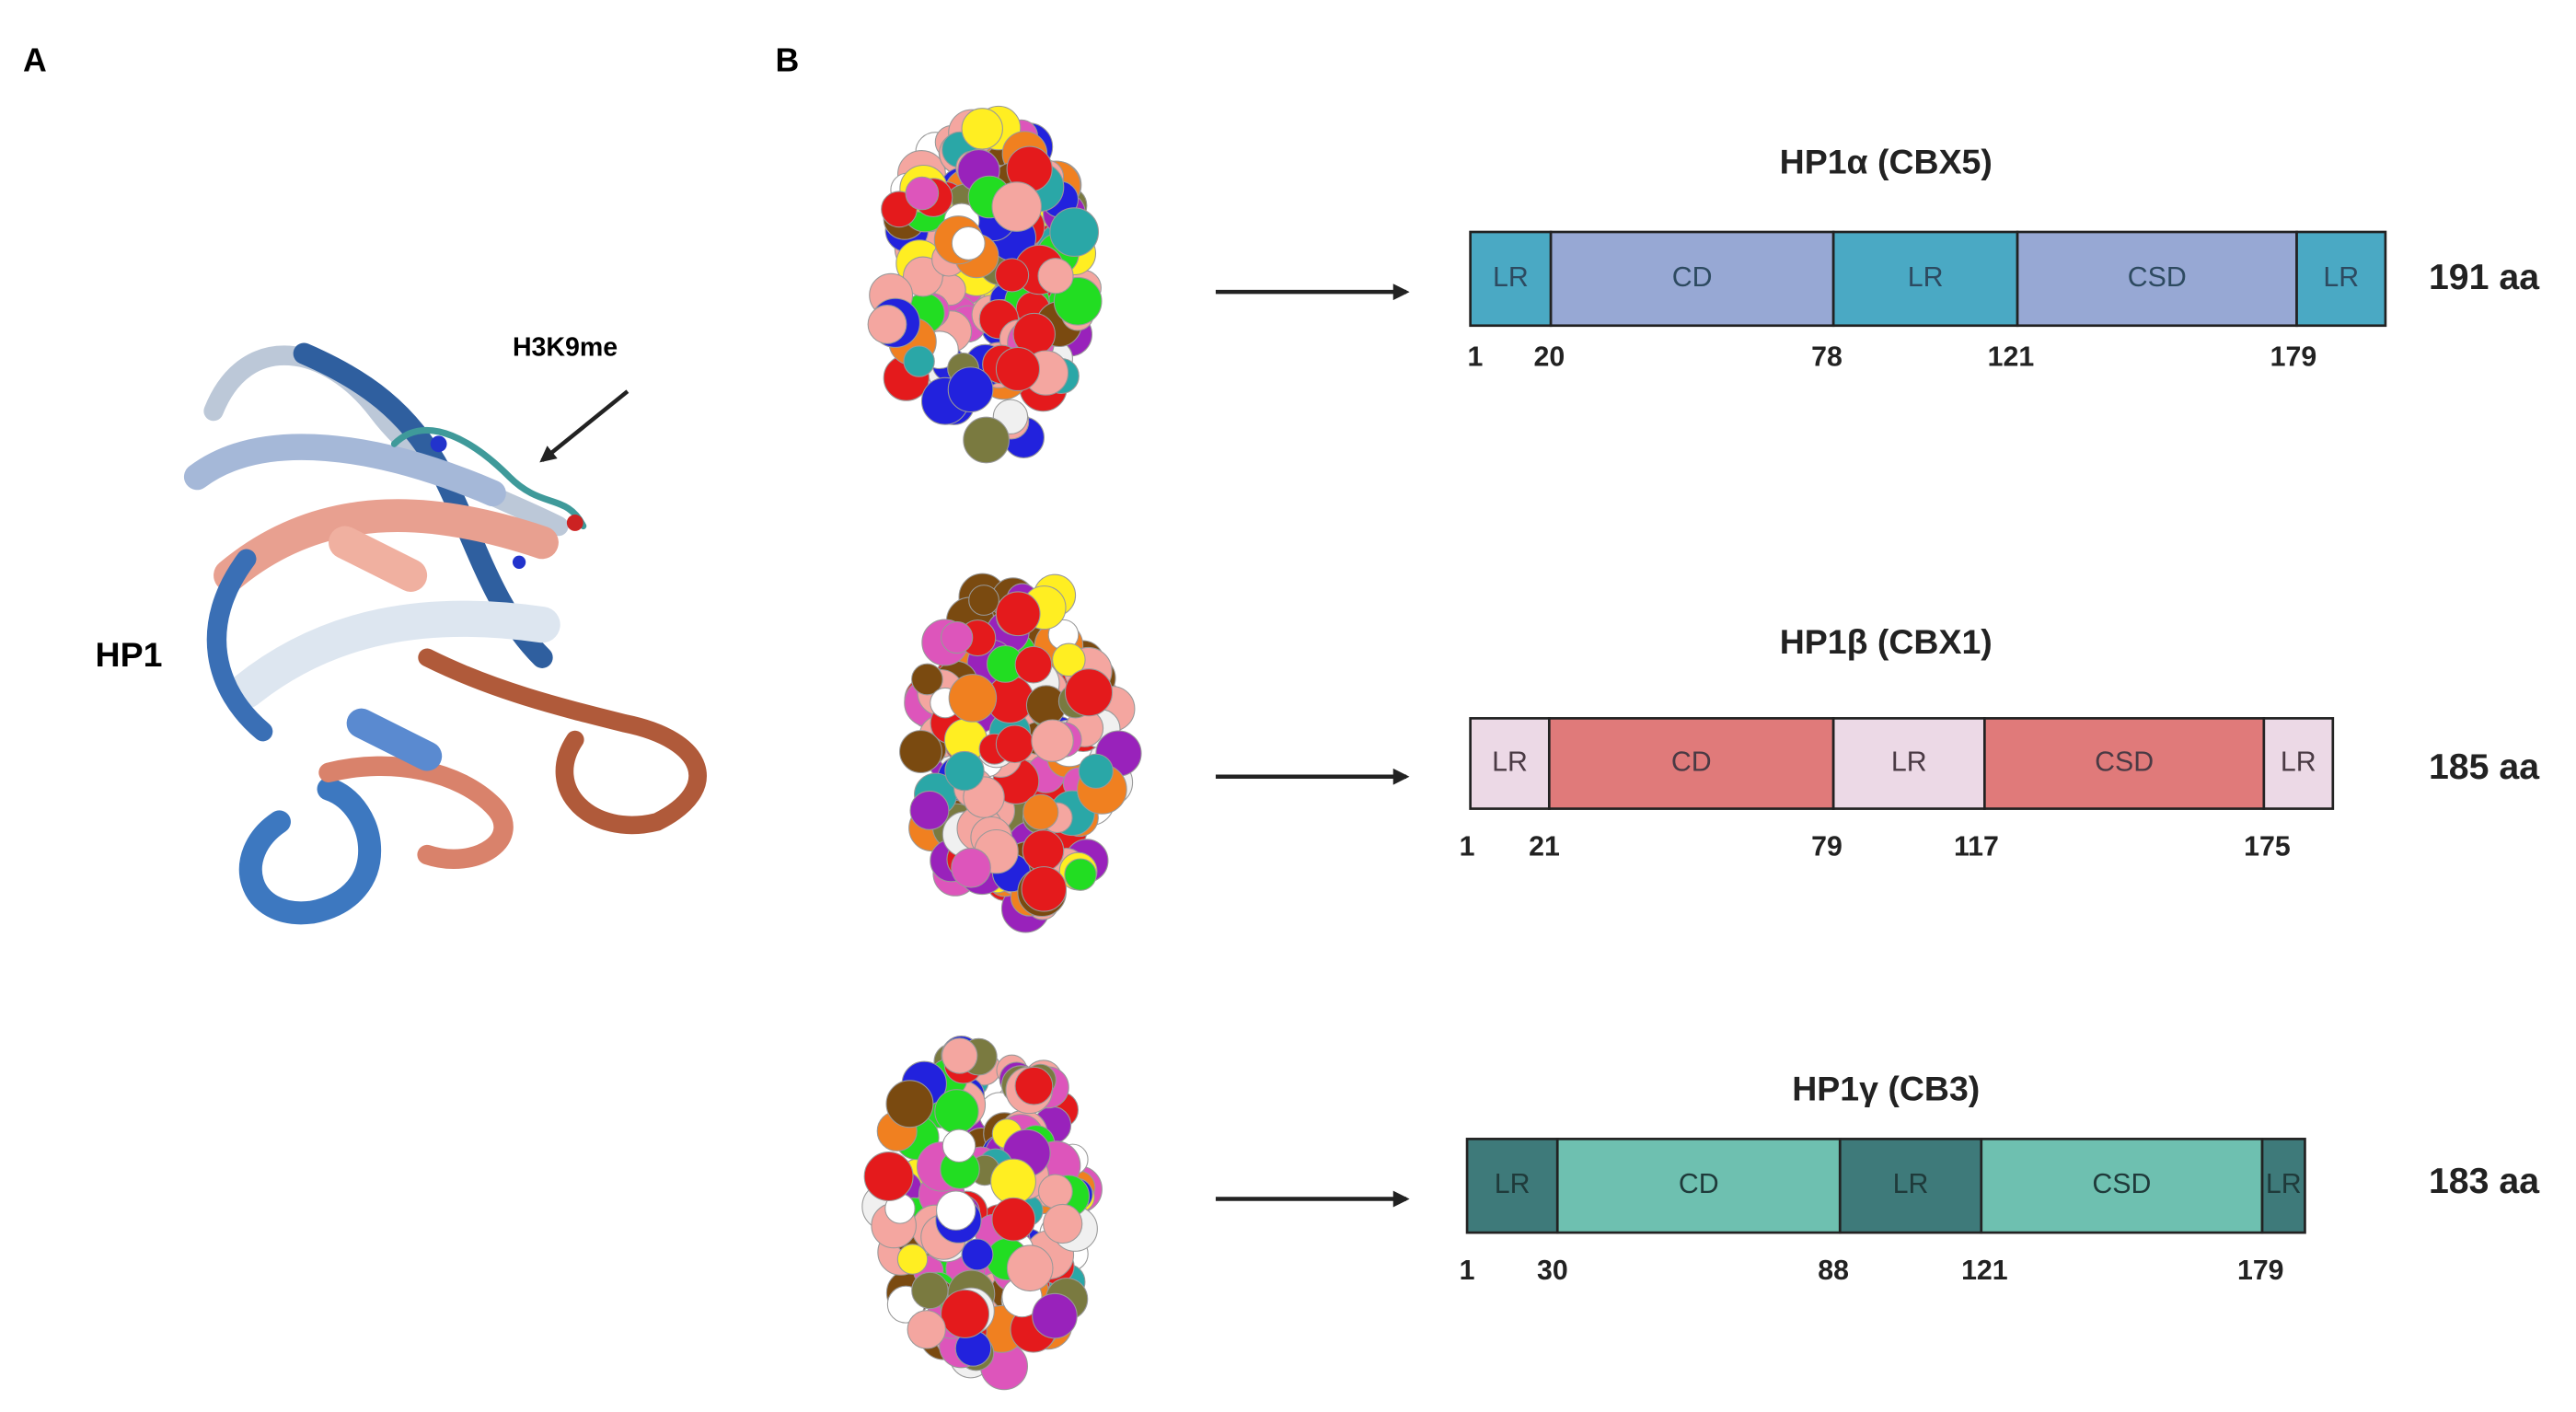 The width and height of the screenshot is (2576, 1412). Describe the element at coordinates (1544, 846) in the screenshot. I see `position-label: 21` at that location.